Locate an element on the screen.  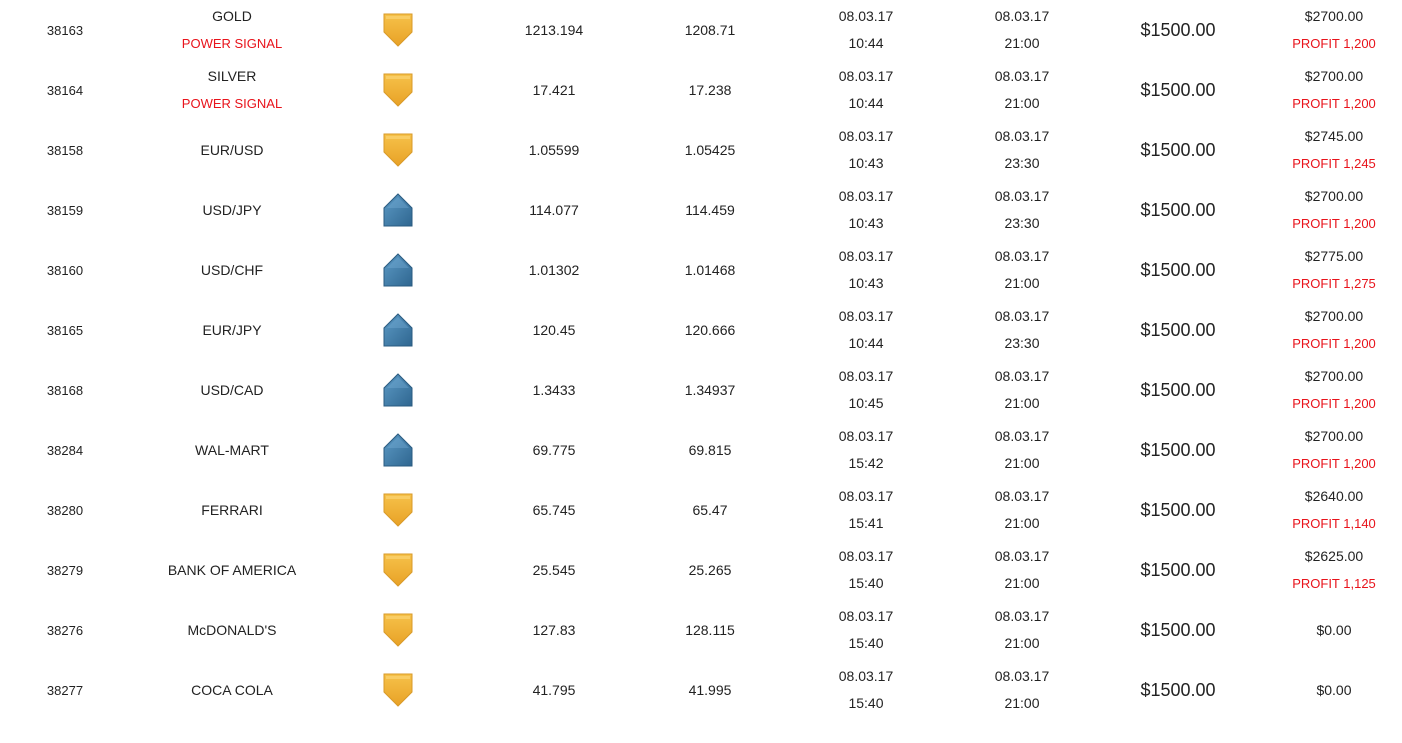
close-price-cell: 114.459 is located at coordinates (710, 210).